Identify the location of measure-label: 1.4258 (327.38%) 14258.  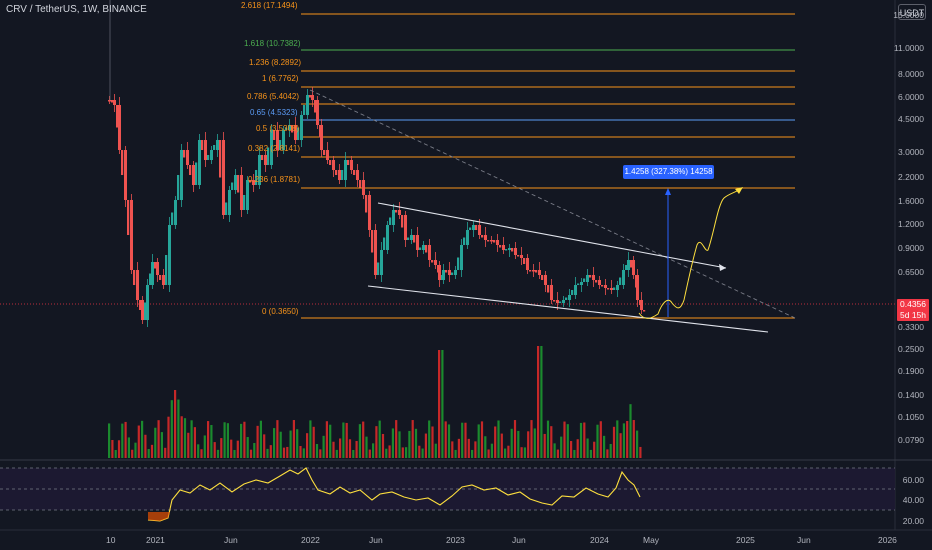
(668, 172).